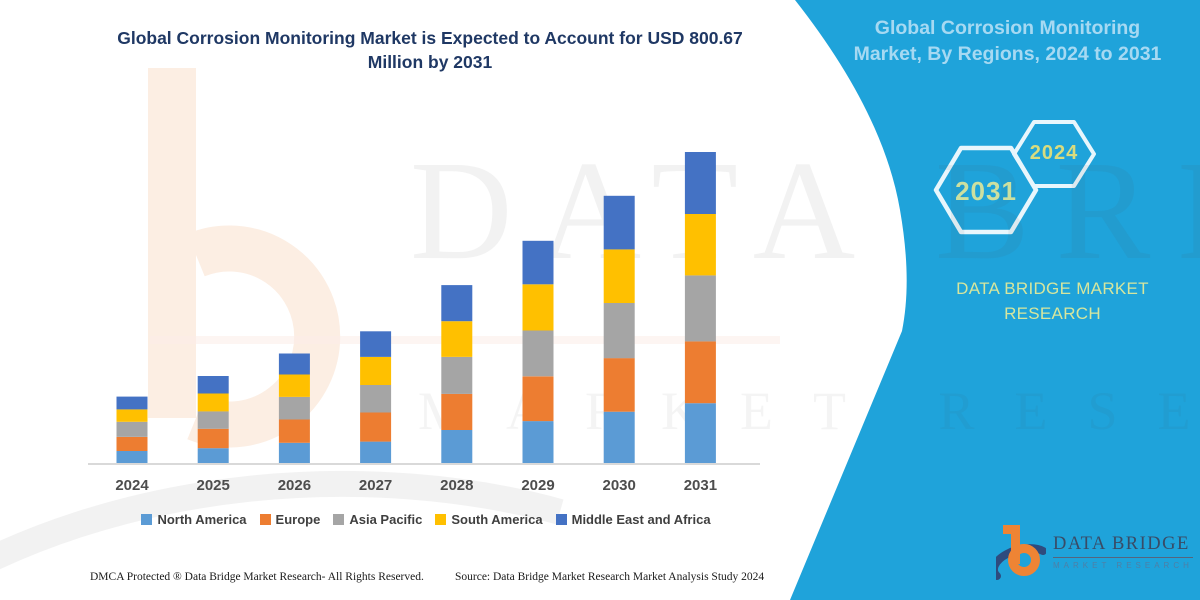 The image size is (1200, 600). I want to click on legend-item-middle-east-and-africa: Middle East and Africa, so click(633, 519).